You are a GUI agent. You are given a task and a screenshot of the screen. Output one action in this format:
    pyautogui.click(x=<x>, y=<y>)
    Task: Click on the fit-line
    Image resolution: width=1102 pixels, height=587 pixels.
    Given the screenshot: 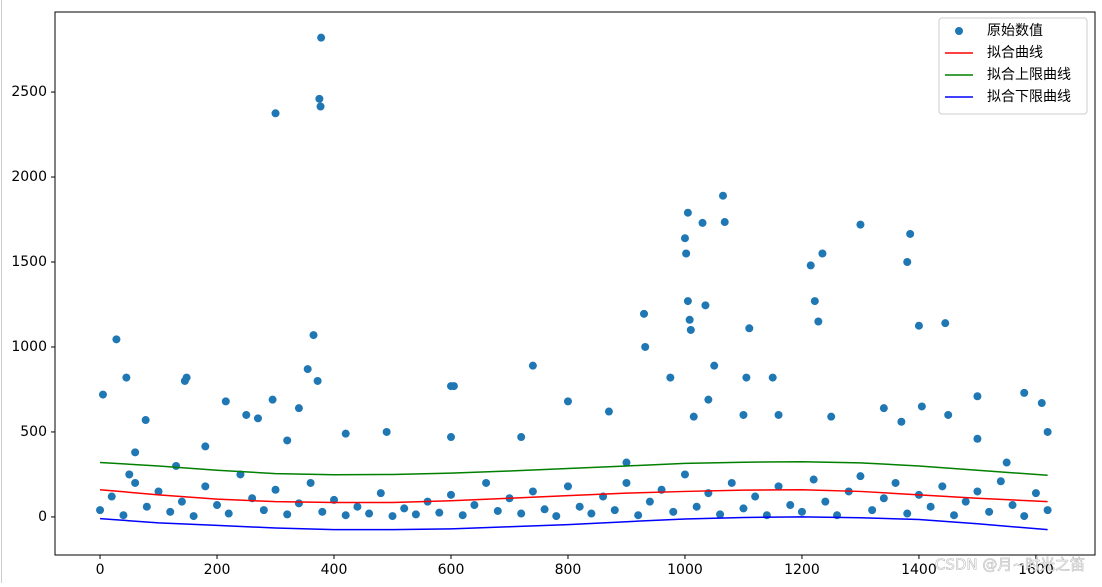 What is the action you would take?
    pyautogui.click(x=573, y=468)
    